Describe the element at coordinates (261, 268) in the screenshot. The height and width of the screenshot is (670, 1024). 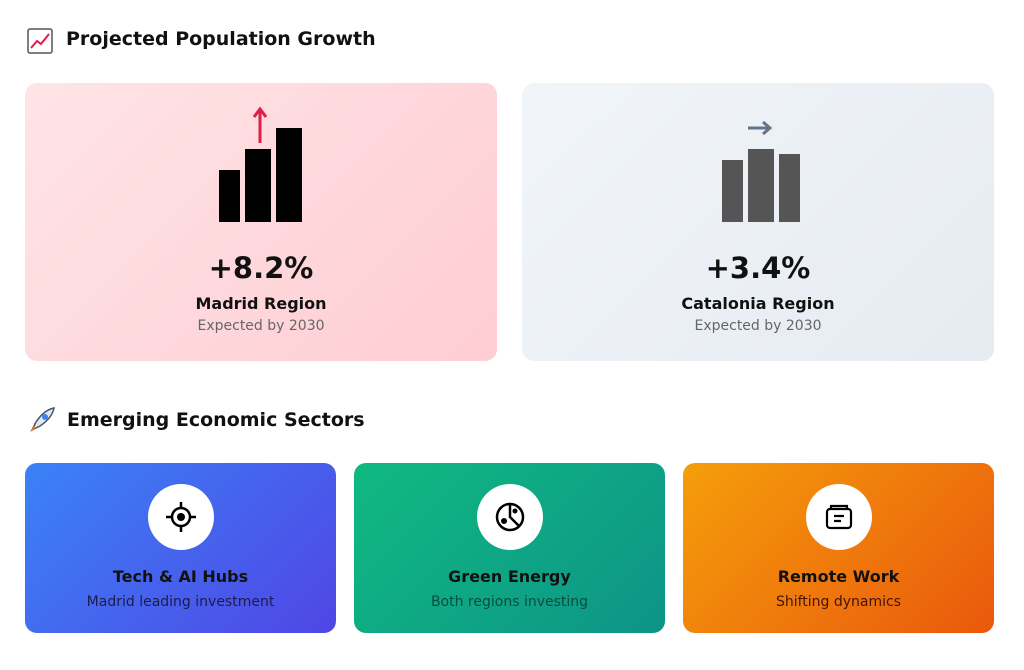
I see `growth-value: +8.2%` at that location.